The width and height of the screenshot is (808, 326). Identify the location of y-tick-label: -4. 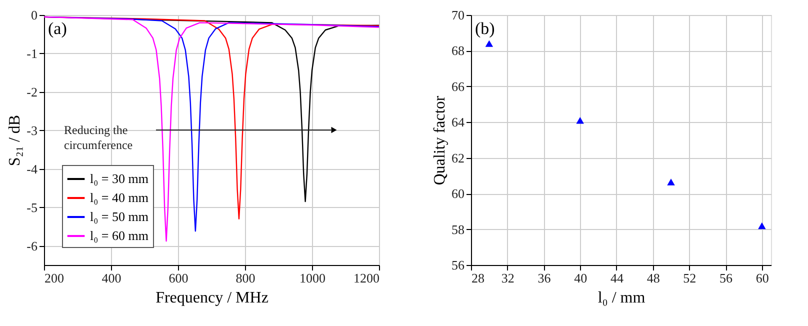
(32, 168).